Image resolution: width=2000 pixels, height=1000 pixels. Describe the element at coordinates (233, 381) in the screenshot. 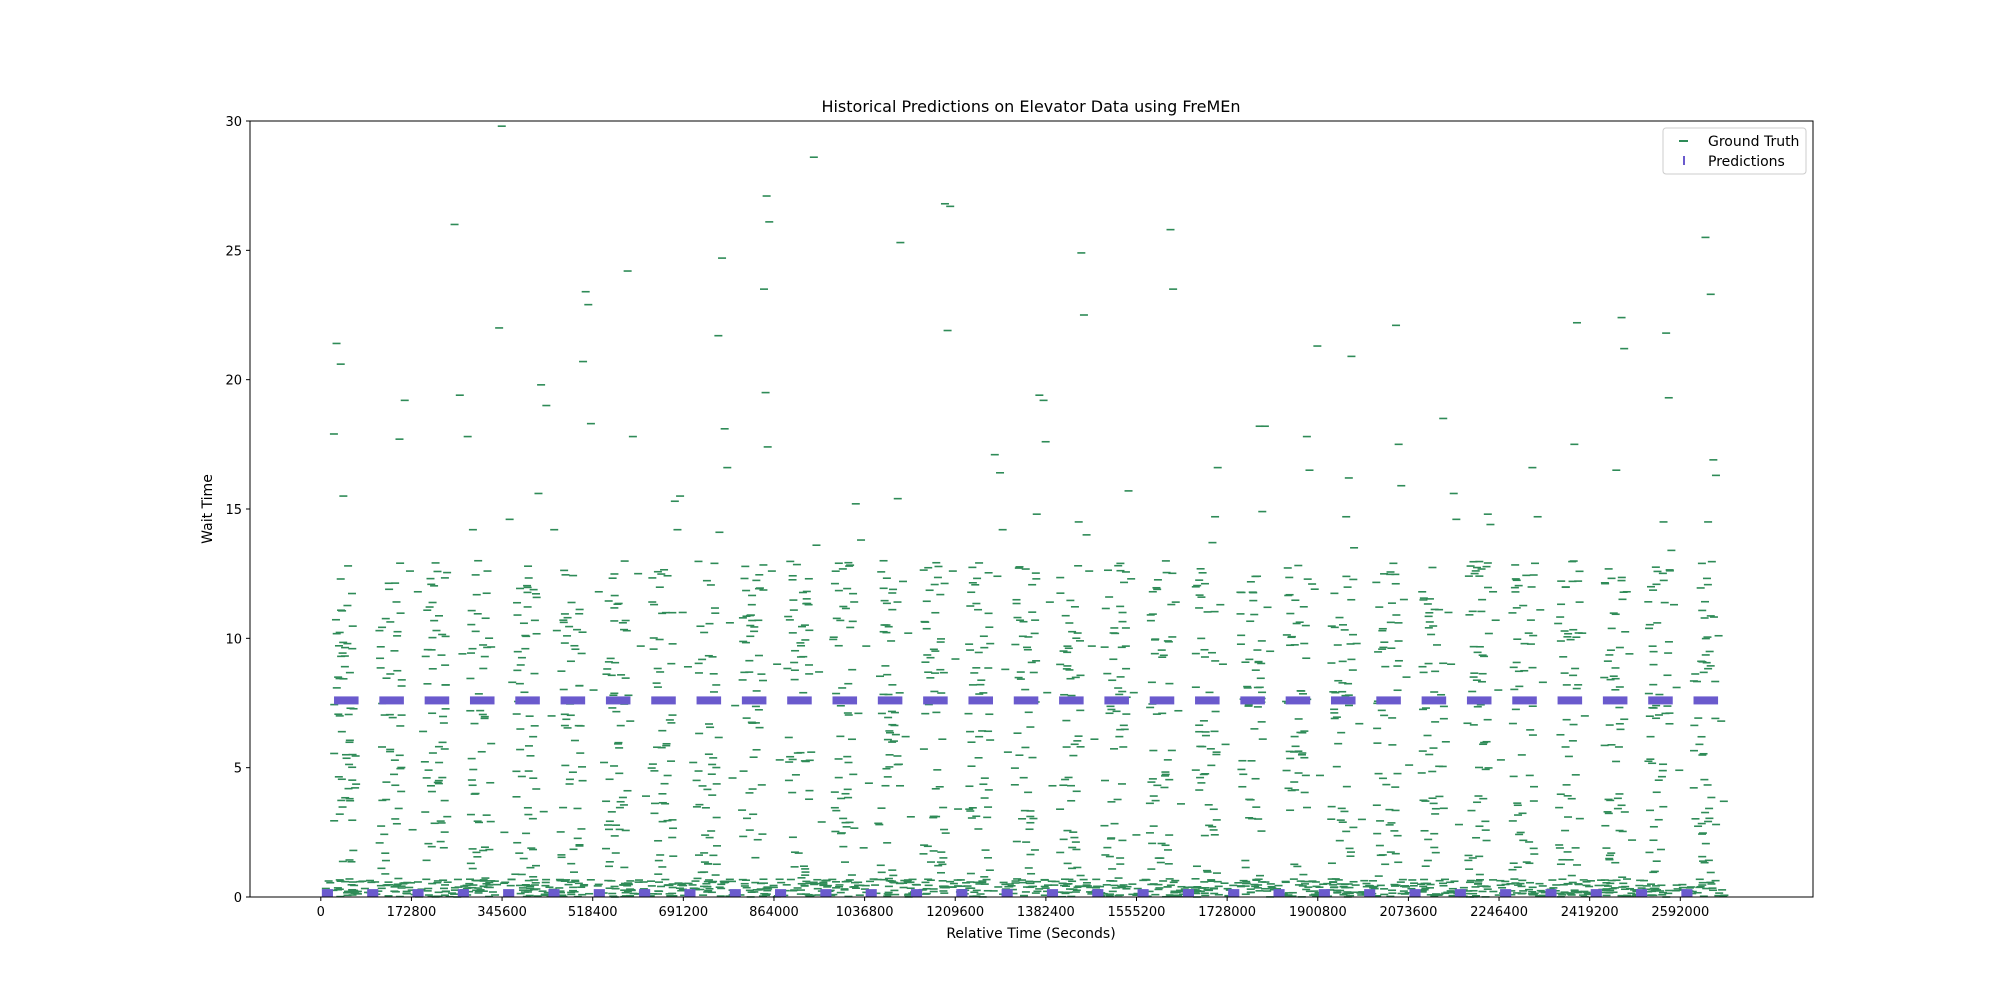

I see `y-tick-label: 20` at that location.